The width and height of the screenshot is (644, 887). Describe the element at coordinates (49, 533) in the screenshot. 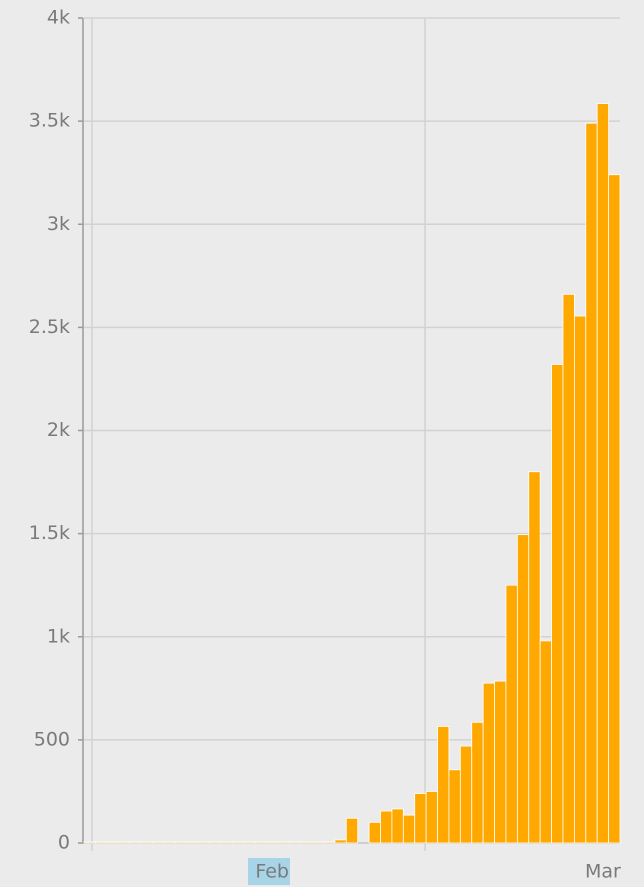

I see `y-tick-label: 1.5k` at that location.